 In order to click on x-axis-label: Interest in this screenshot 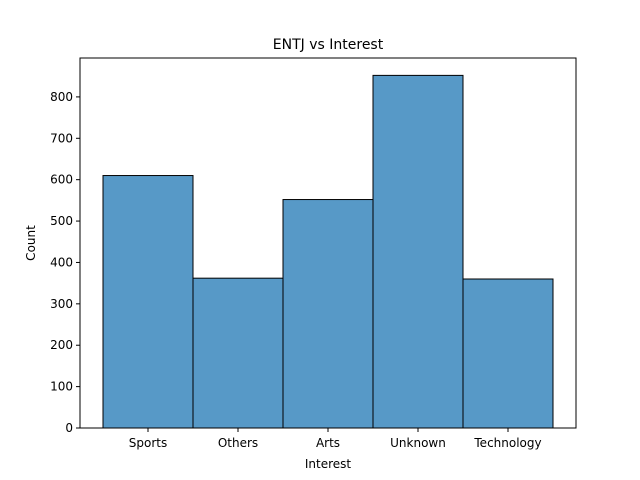, I will do `click(328, 464)`.